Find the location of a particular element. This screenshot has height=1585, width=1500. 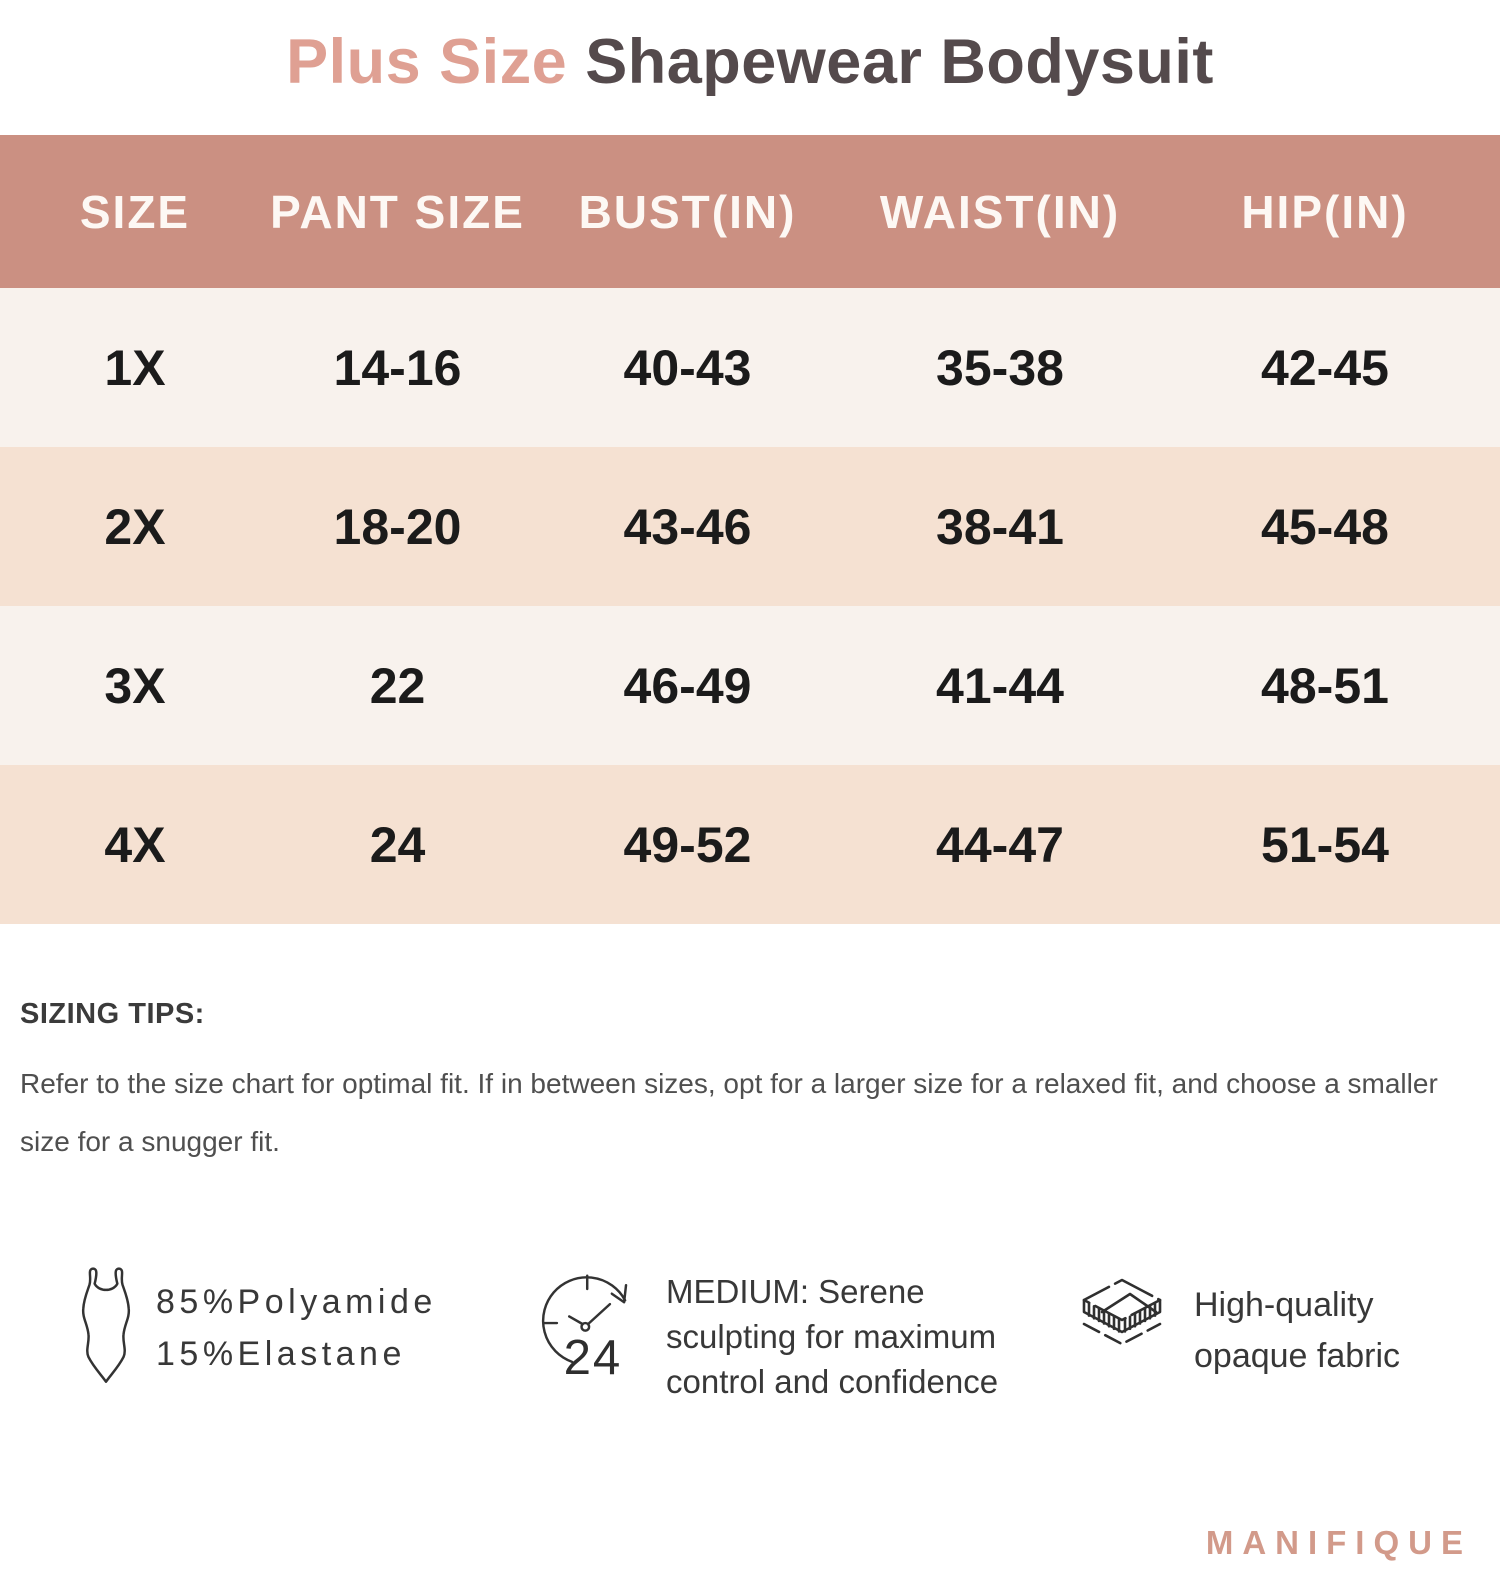

feature-fabric: High-quality opaque fabric is located at coordinates (1258, 1327).